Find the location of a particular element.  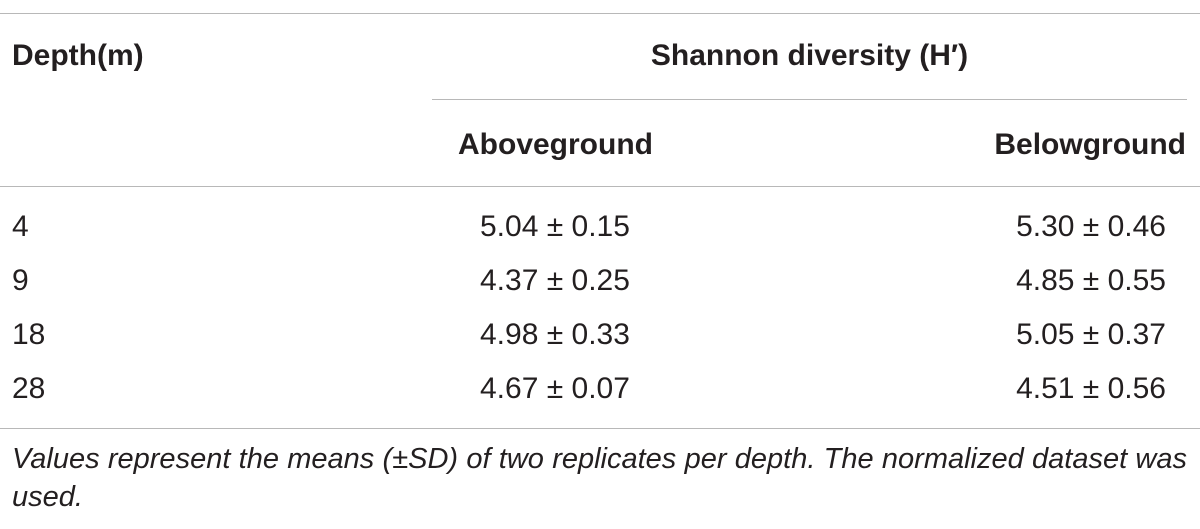

header-shannon-diversity: Shannon diversity (H′) is located at coordinates (809, 55).